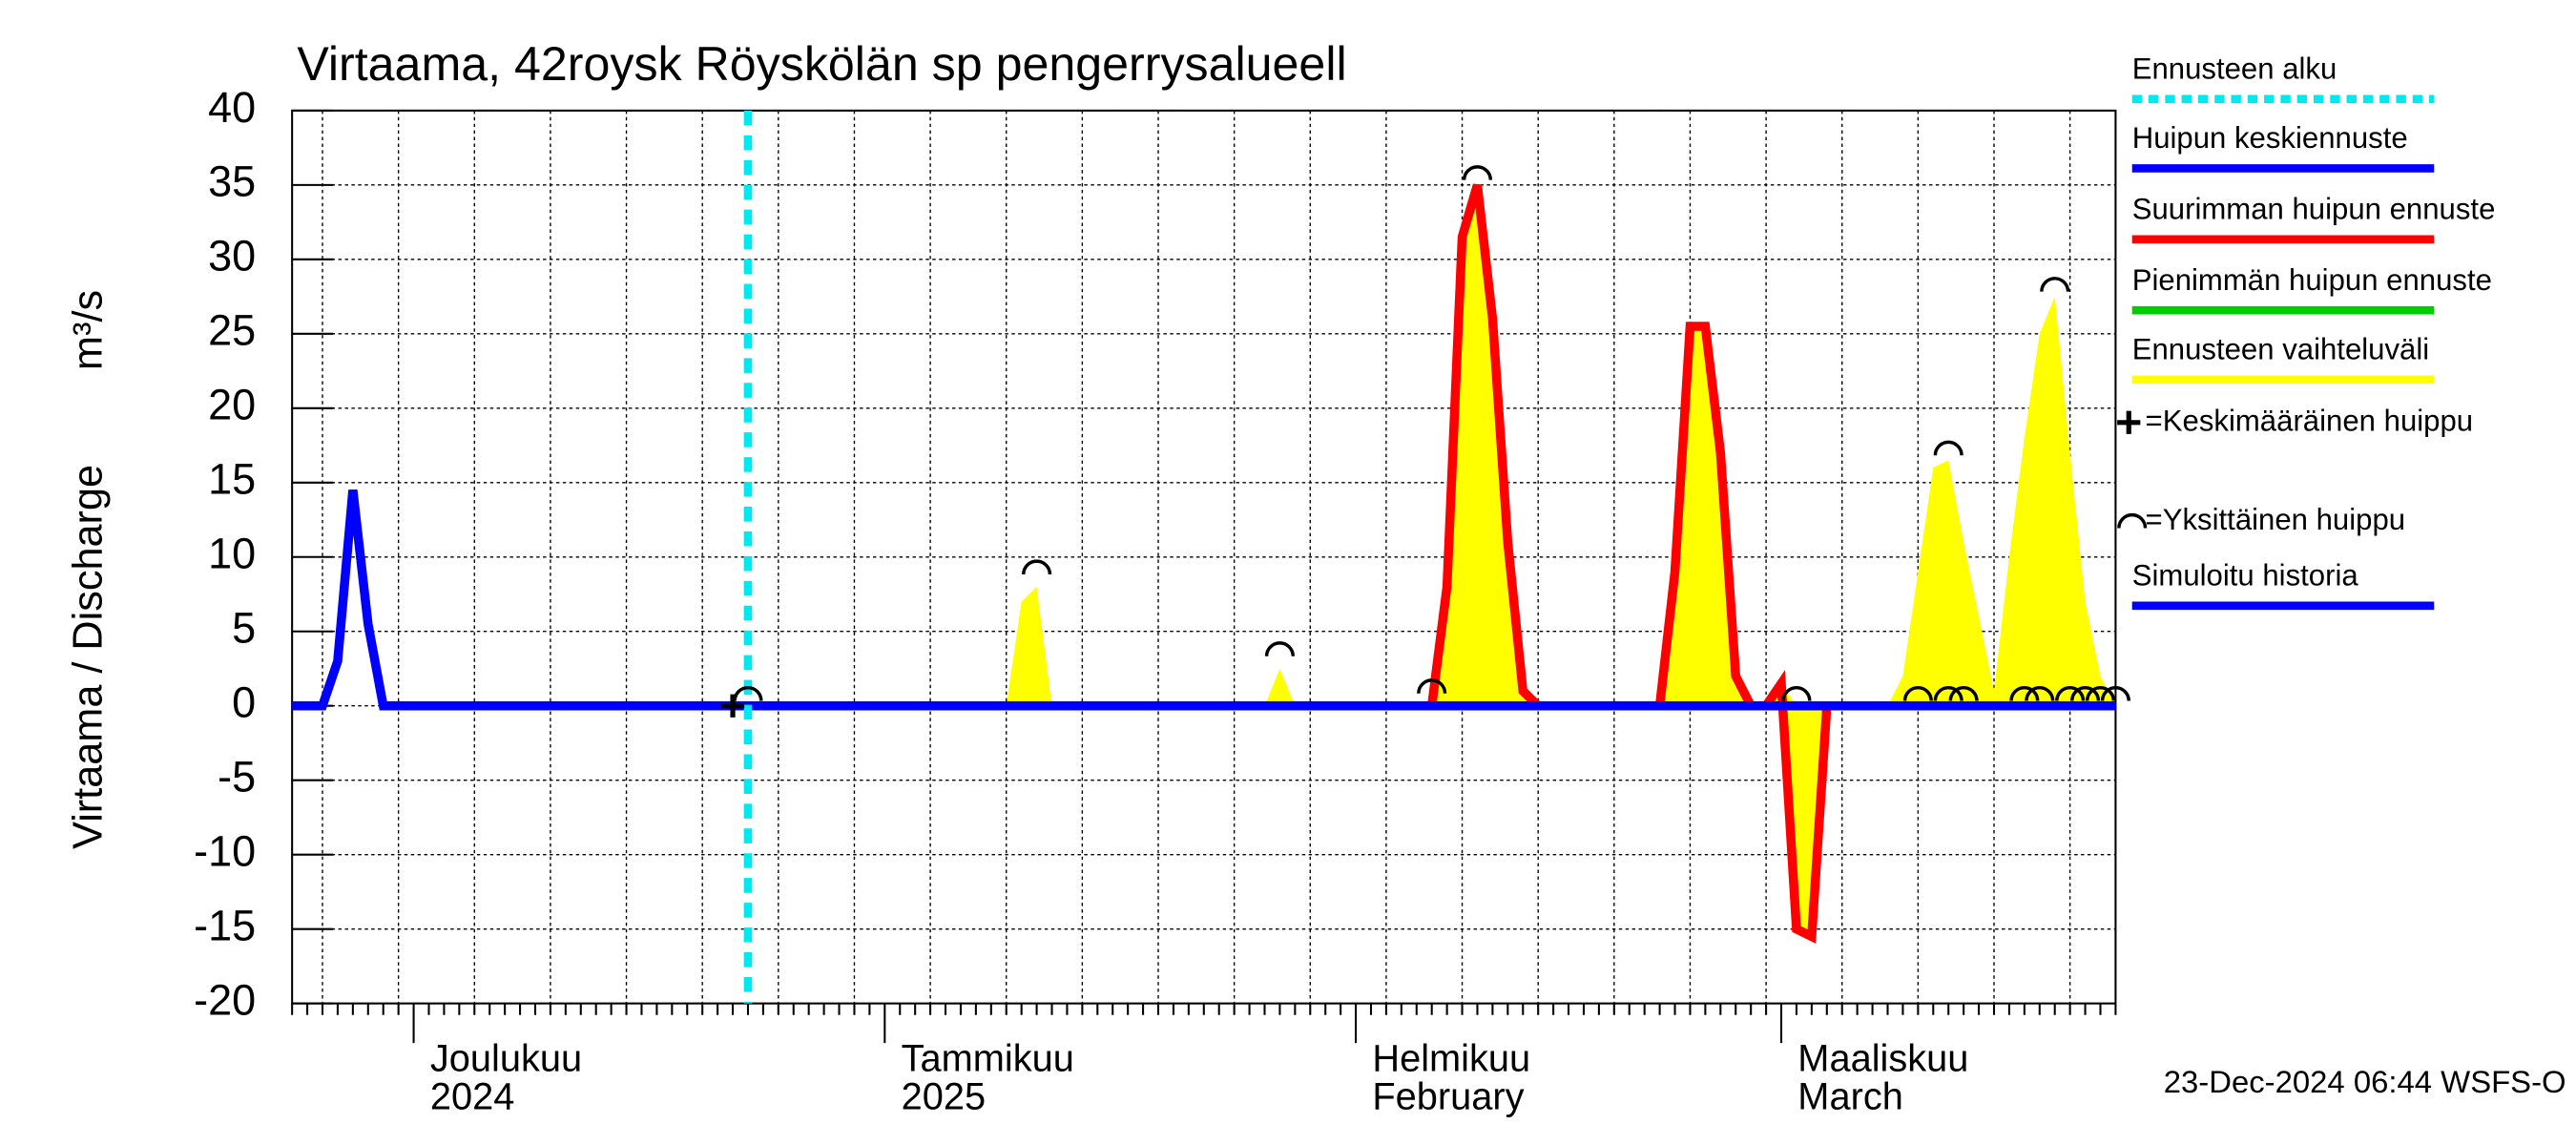 Image resolution: width=2576 pixels, height=1145 pixels. What do you see at coordinates (232, 330) in the screenshot?
I see `y-tick-label: 25` at bounding box center [232, 330].